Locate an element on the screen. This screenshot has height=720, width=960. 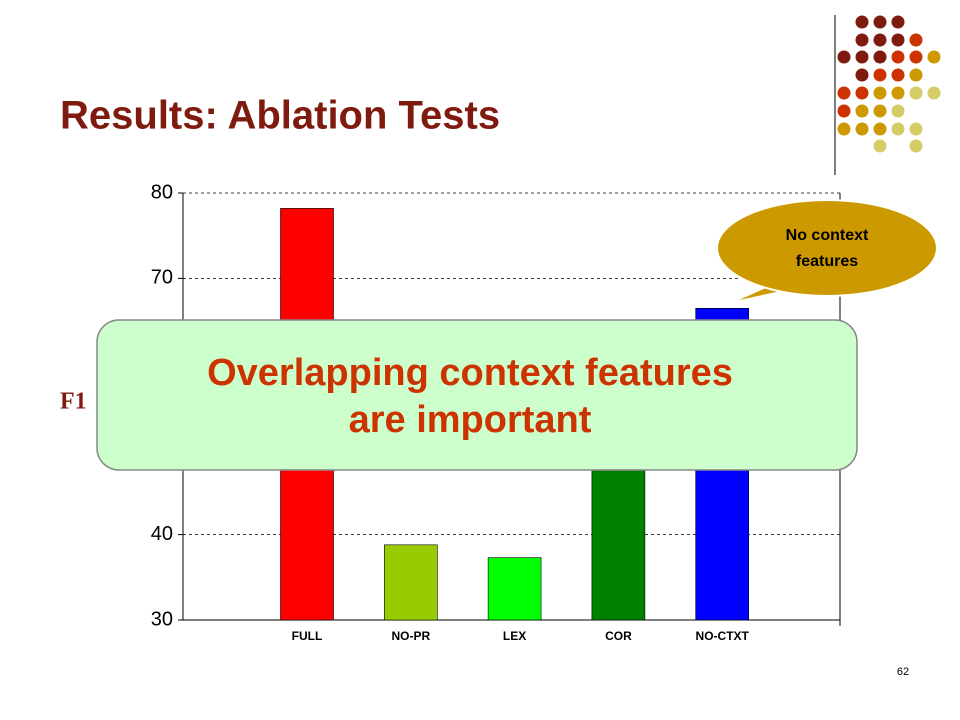
x-tick-label: NO-PR is located at coordinates (410, 636).